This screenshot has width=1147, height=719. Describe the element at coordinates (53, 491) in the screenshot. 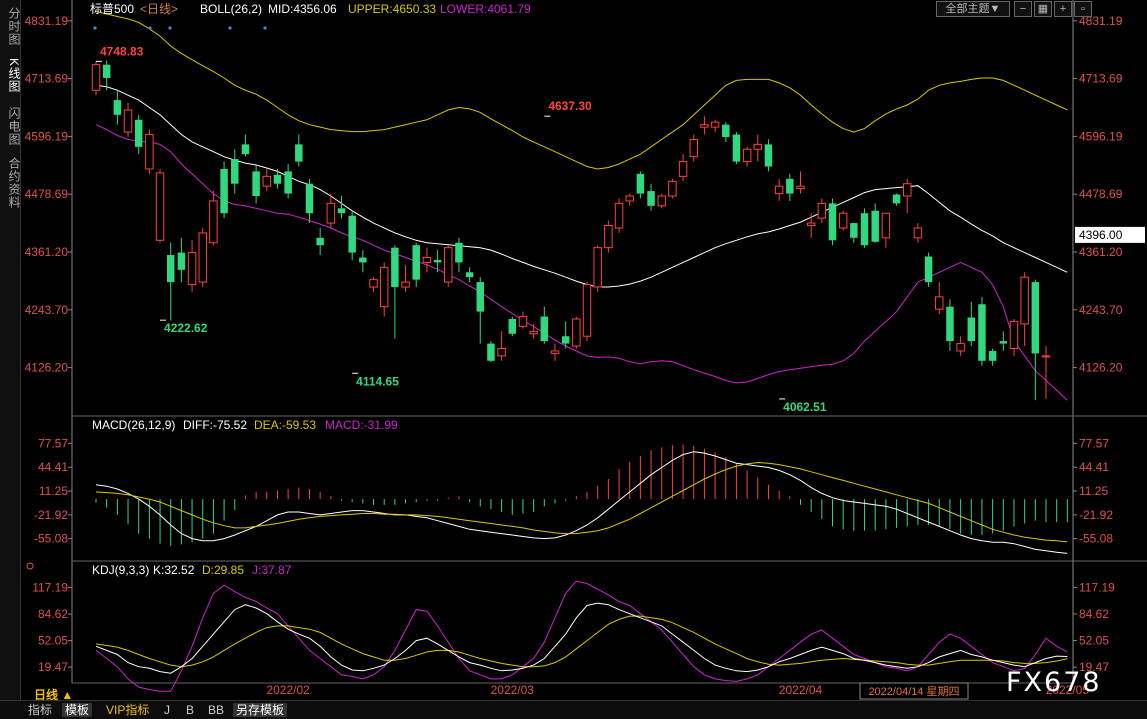

I see `macd-y-tick-label-left: 11.25` at that location.